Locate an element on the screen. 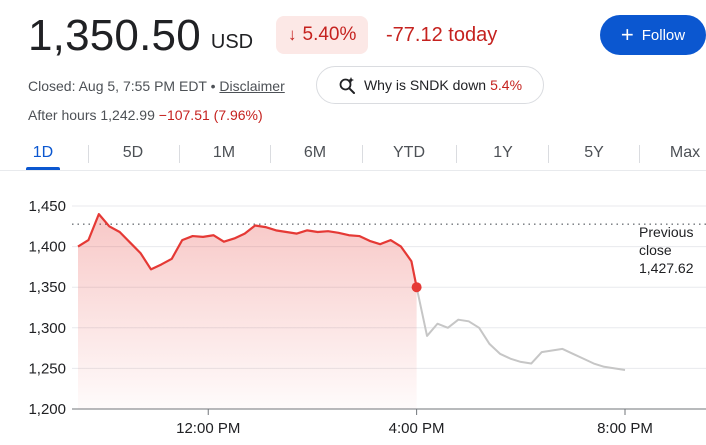  range-tabs: 1D 5D 1M 6M YTD 1Y 5Y Max is located at coordinates (353, 153).